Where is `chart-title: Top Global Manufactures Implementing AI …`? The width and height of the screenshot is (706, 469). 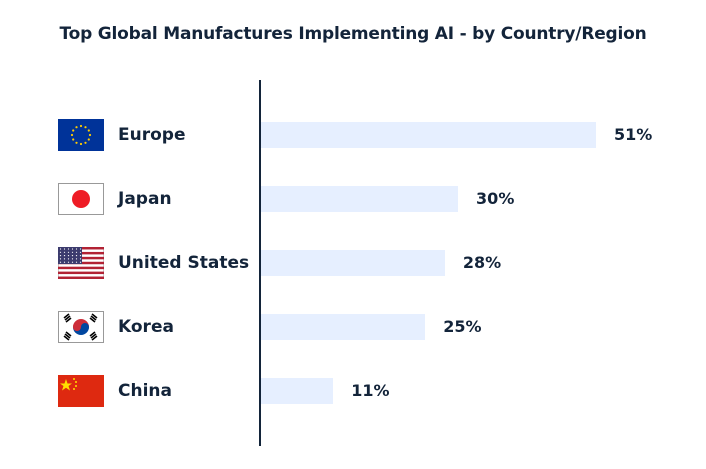
chart-title: Top Global Manufactures Implementing AI … is located at coordinates (353, 34).